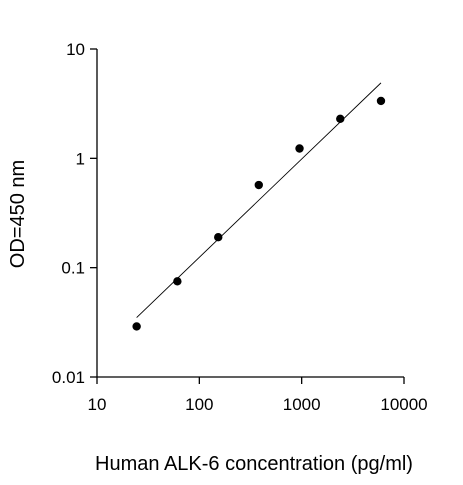 This screenshot has height=485, width=463. I want to click on y-axis-label: OD=450 nm, so click(18, 214).